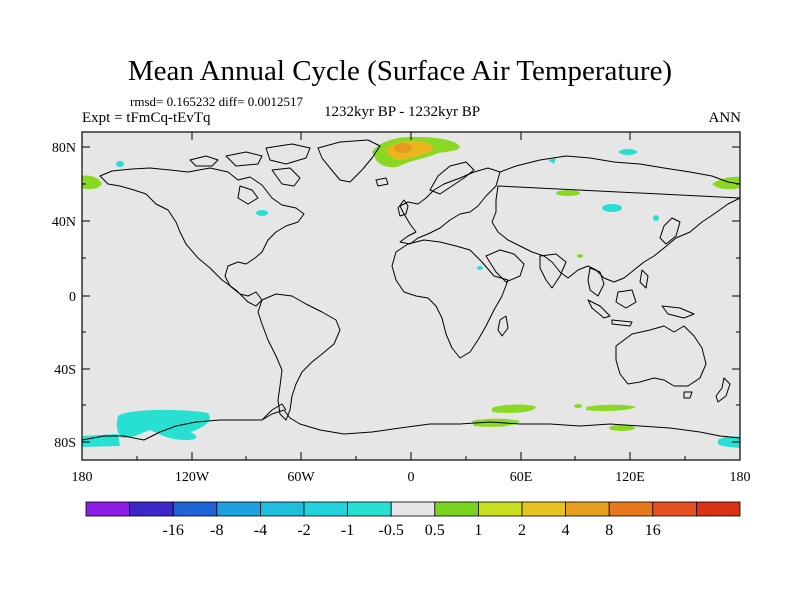 The width and height of the screenshot is (800, 600). What do you see at coordinates (580, 256) in the screenshot?
I see `anomaly-green-asia` at bounding box center [580, 256].